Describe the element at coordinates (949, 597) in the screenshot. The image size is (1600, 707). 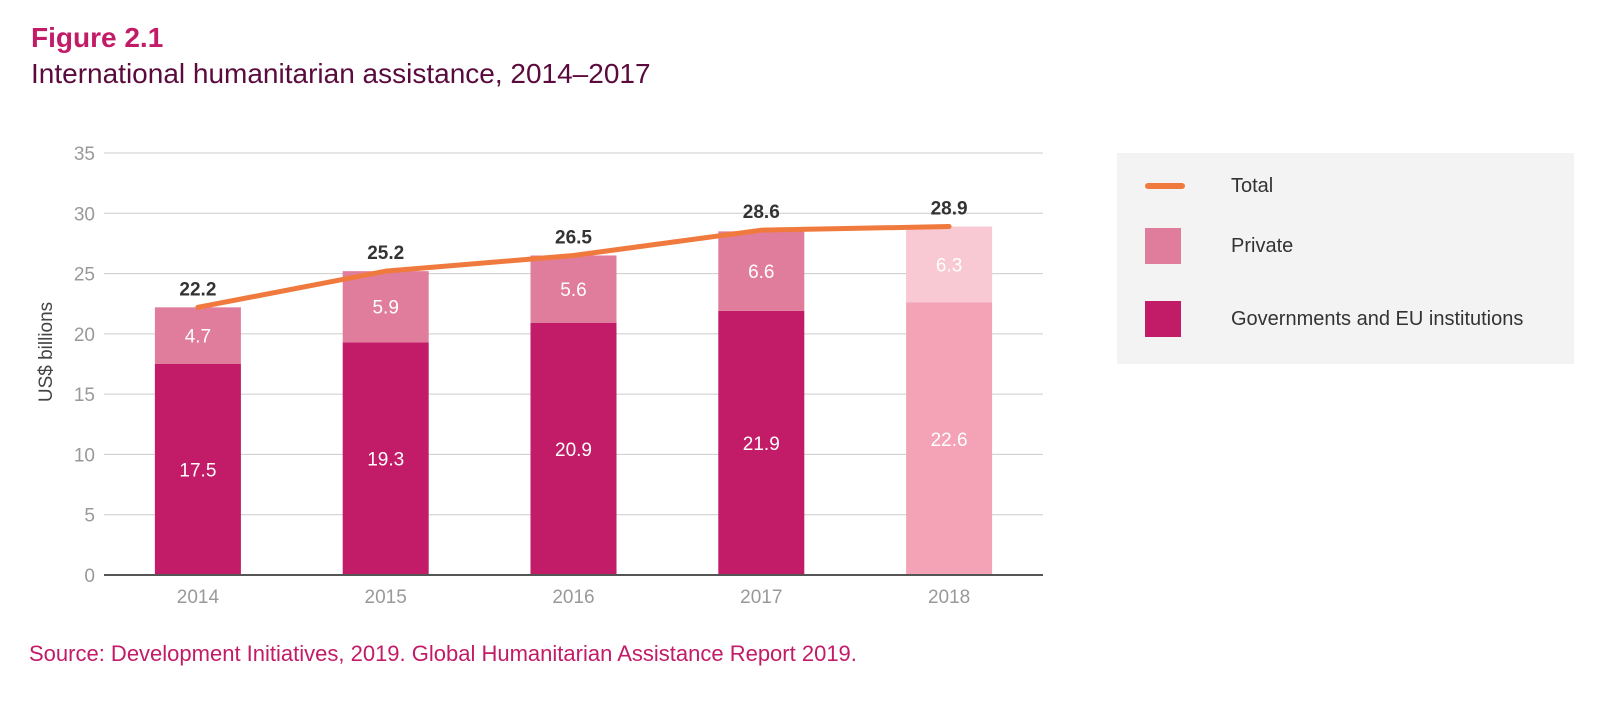
I see `x-tick-label: 2018` at that location.